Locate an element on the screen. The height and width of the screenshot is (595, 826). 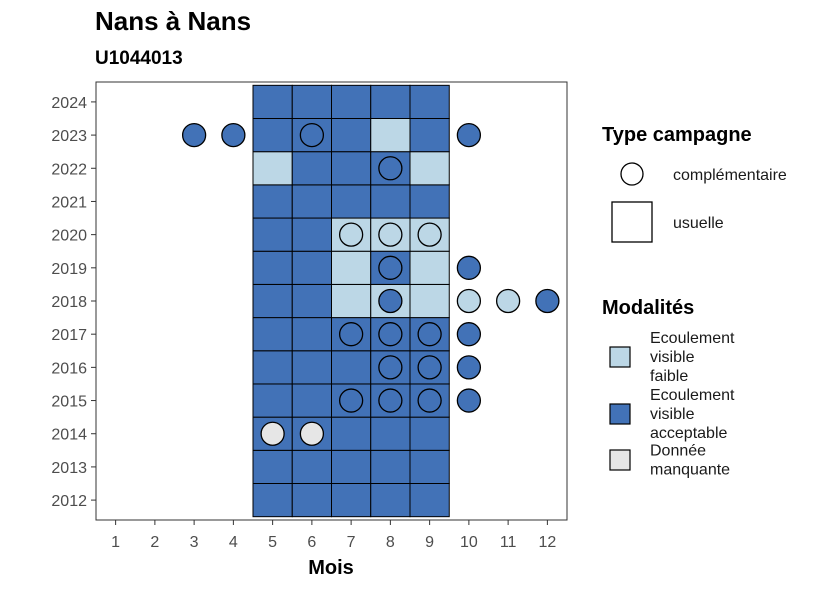
y-tick-label: 2021 is located at coordinates (69, 202).